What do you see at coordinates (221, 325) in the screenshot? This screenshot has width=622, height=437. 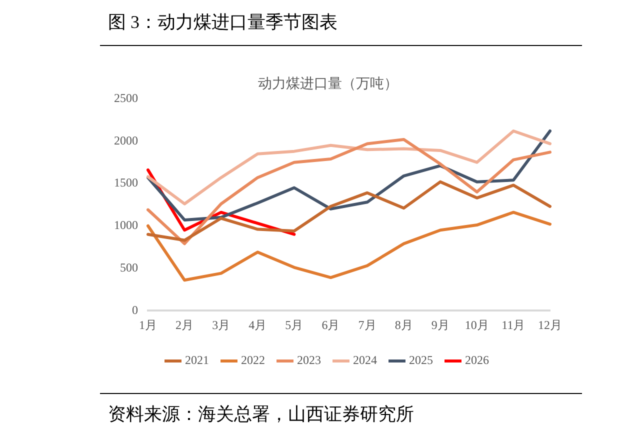 I see `x-tick-label: 3月` at bounding box center [221, 325].